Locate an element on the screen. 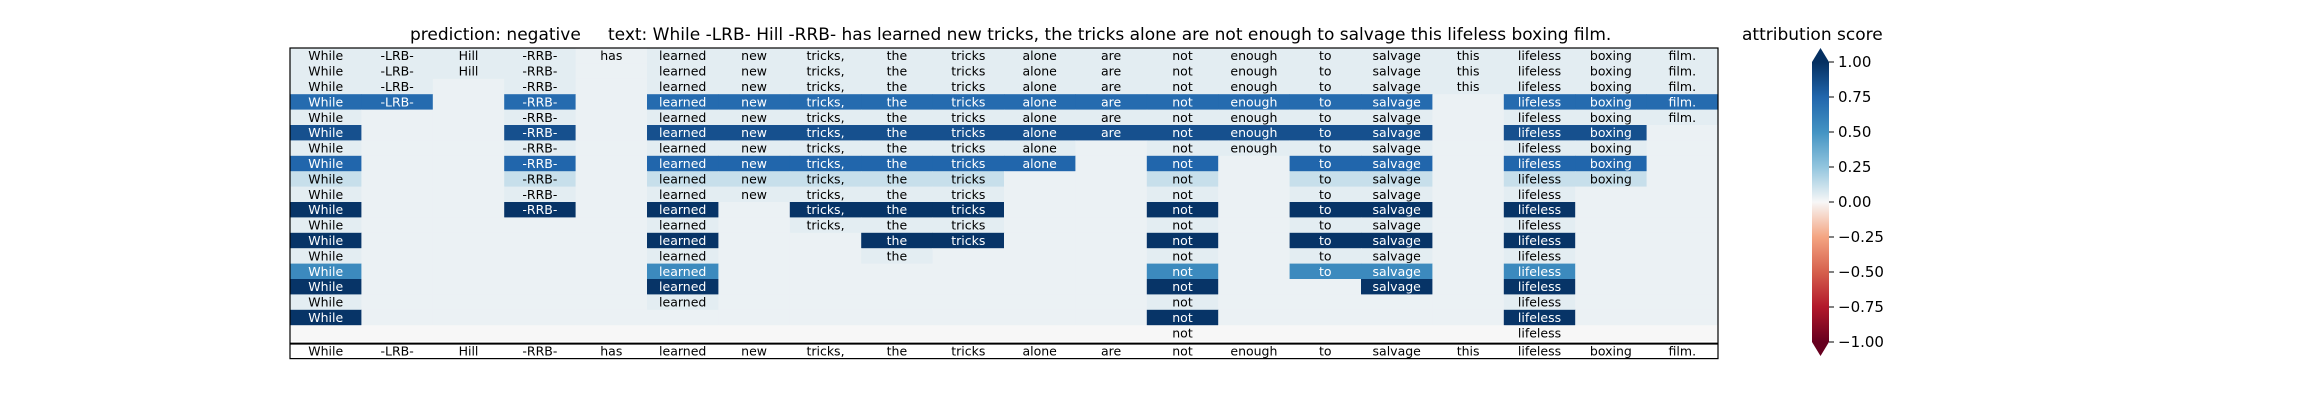 Image resolution: width=2300 pixels, height=400 pixels. colorbar-tick-label: 0.00 is located at coordinates (1854, 202).